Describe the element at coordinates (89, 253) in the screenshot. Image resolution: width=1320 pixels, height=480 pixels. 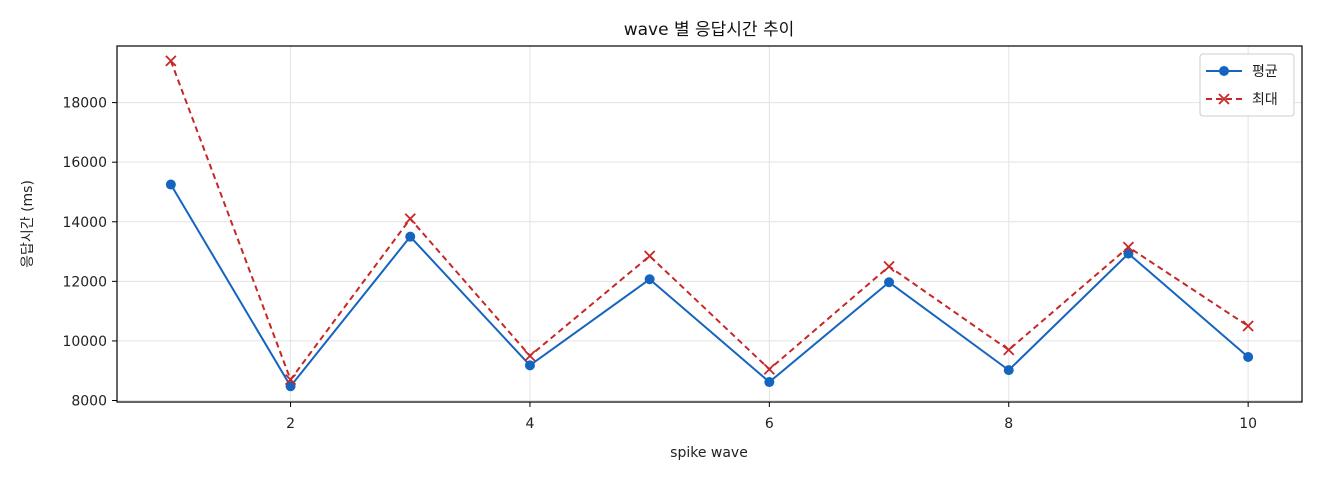
I see `y-axis: 8000 10000 12000 14000 16000 18000` at that location.